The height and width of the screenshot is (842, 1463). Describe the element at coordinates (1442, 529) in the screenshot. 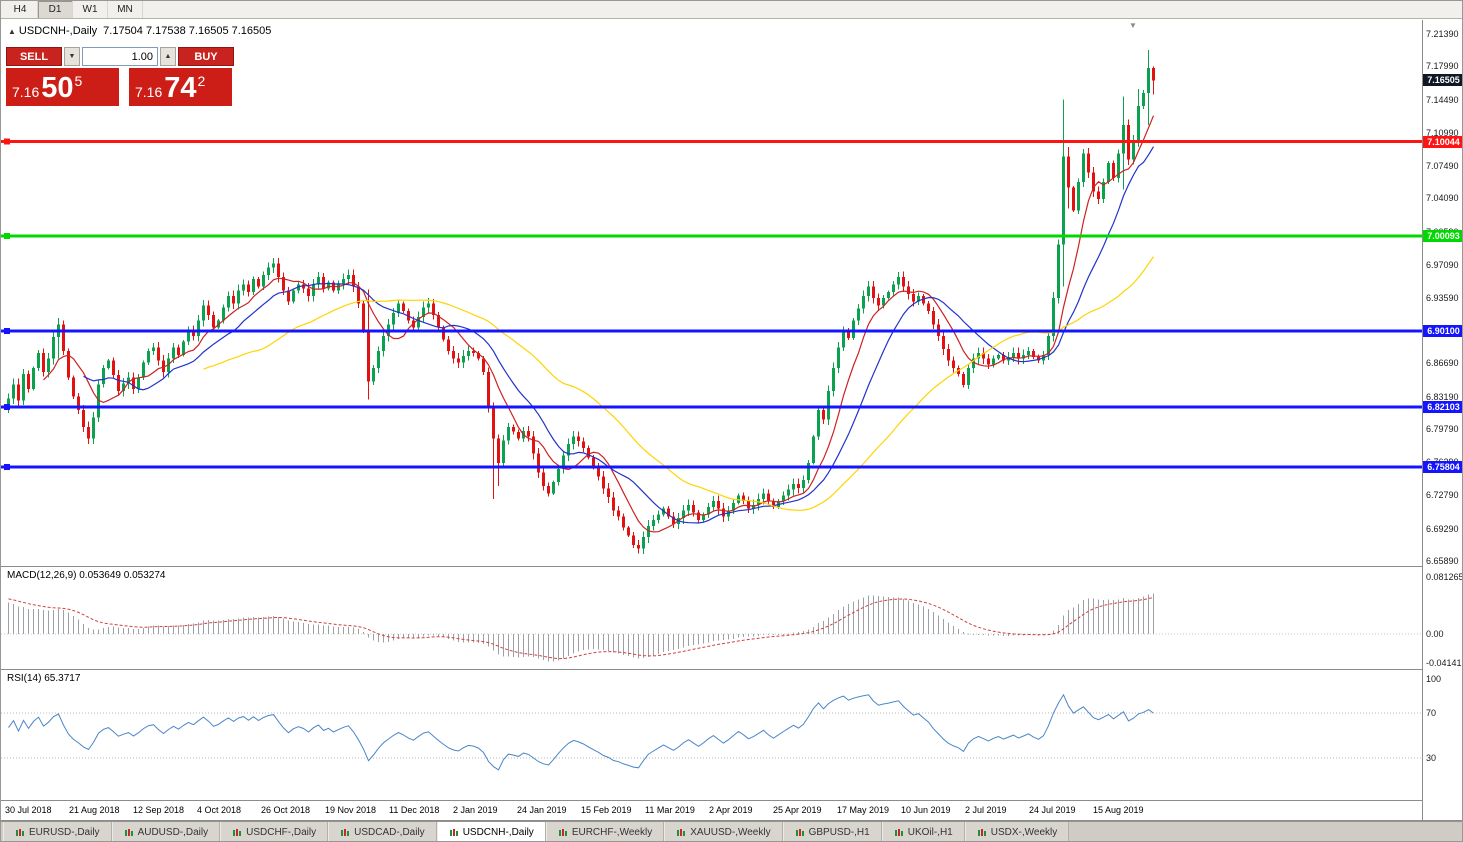

I see `axis-tick-label: 6.69290` at that location.